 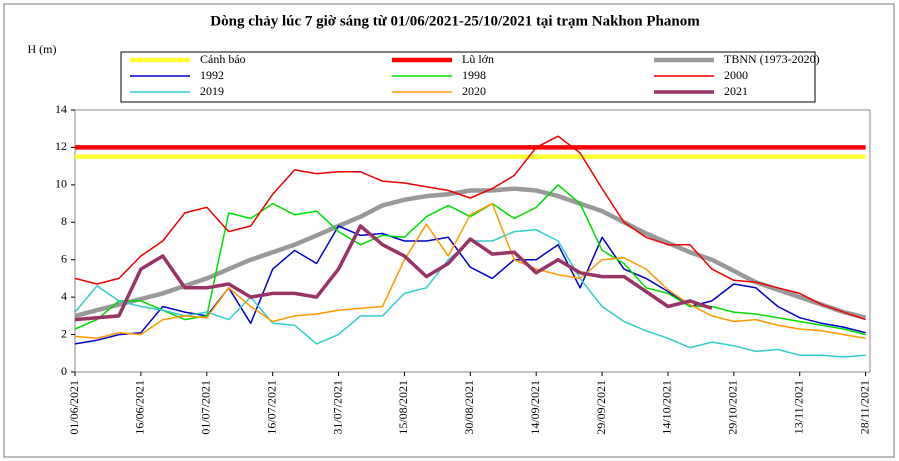 I want to click on legend-label: Lũ lớn, so click(x=478, y=59).